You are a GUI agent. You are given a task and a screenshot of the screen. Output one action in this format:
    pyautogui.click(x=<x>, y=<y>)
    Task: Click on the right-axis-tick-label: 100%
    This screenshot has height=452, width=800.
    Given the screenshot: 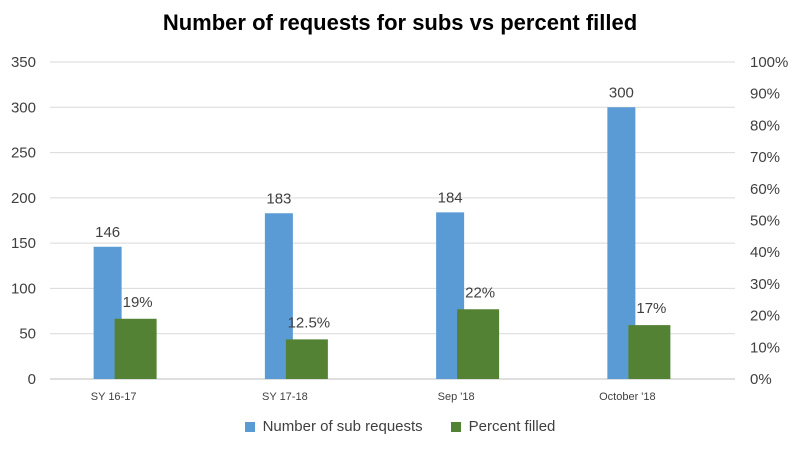 What is the action you would take?
    pyautogui.click(x=769, y=62)
    